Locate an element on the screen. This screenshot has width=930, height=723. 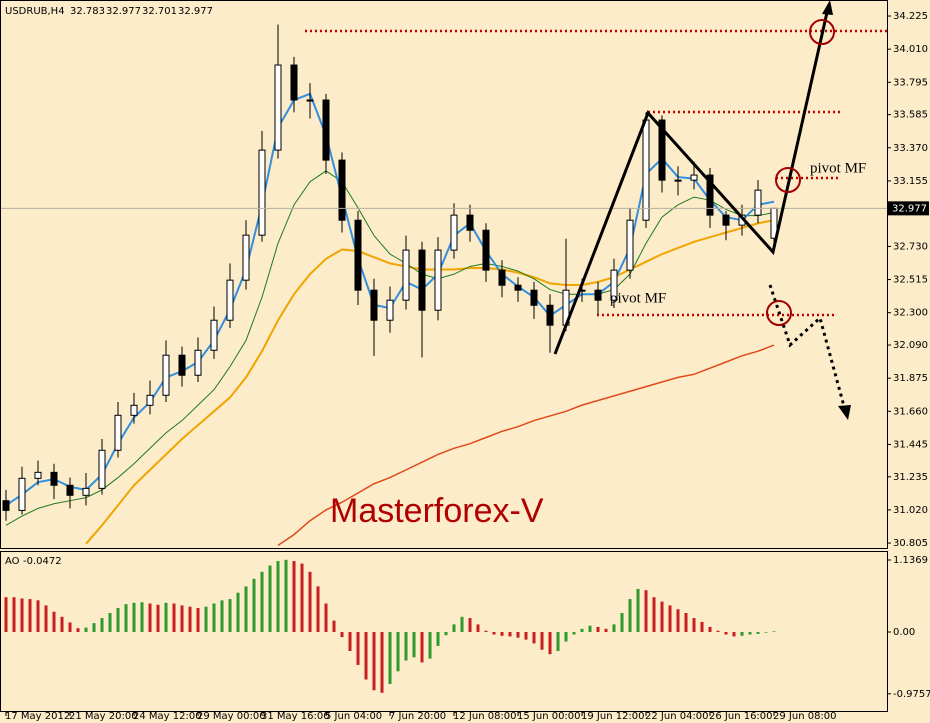
header-value: 32.783 is located at coordinates (87, 11).